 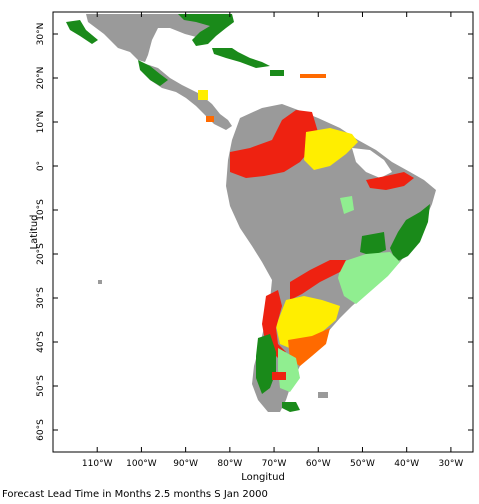 I want to click on usa-gulf-green, so click(x=206, y=30).